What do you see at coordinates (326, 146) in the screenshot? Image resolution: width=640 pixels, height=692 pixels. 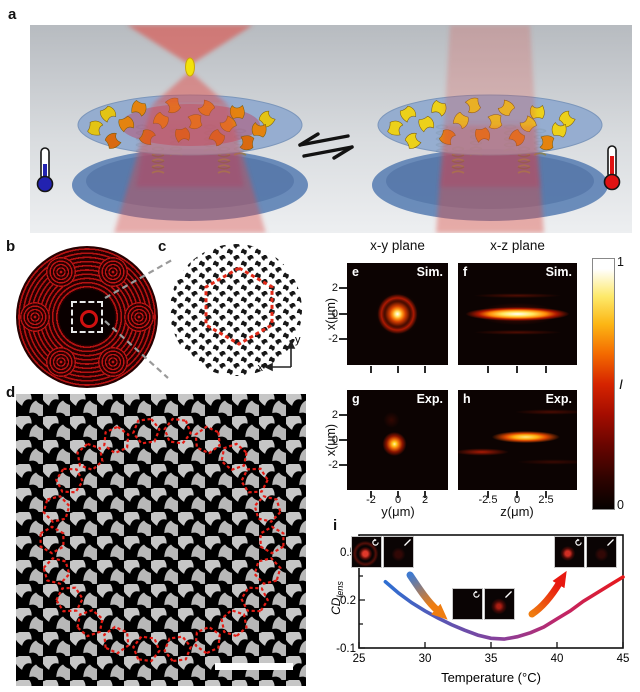 I see `equilibrium-arrows-icon` at bounding box center [326, 146].